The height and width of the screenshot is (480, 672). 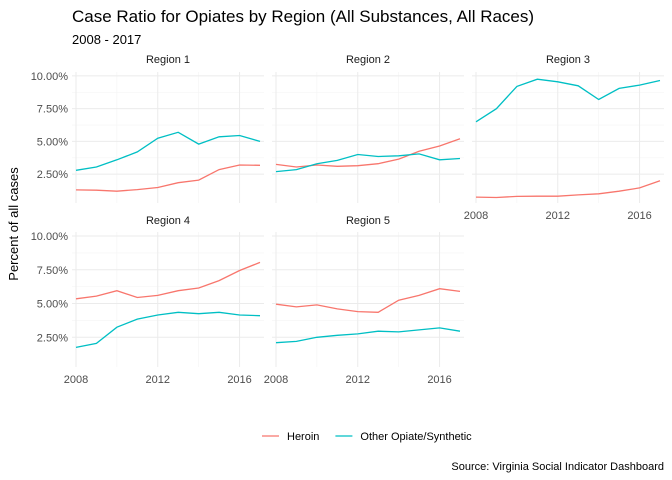 I want to click on panel-region-3: Region 3 2008 2012 2016, so click(x=564, y=138).